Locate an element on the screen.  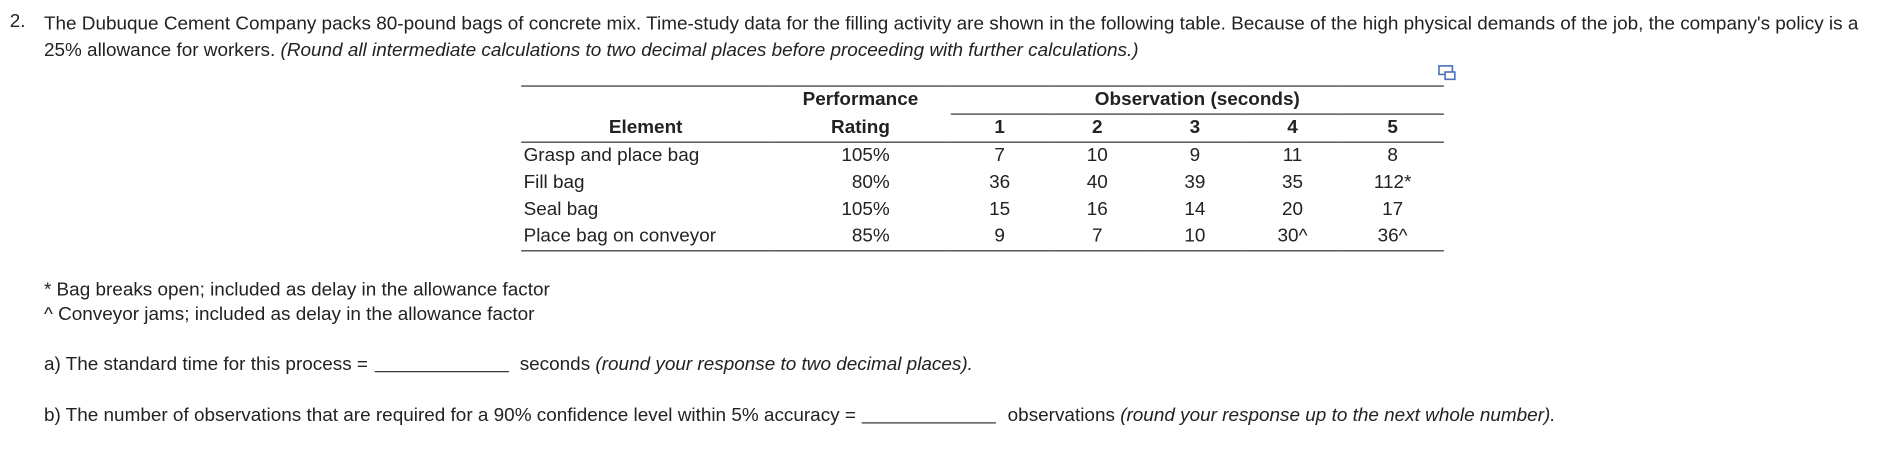
table-cell: 17 is located at coordinates (1393, 209).